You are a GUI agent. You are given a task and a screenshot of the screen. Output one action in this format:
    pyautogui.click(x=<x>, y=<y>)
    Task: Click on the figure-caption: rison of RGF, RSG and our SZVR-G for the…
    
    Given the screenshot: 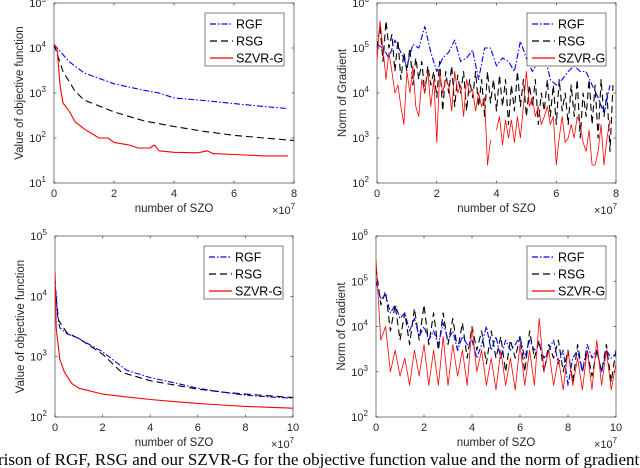 What is the action you would take?
    pyautogui.click(x=320, y=459)
    